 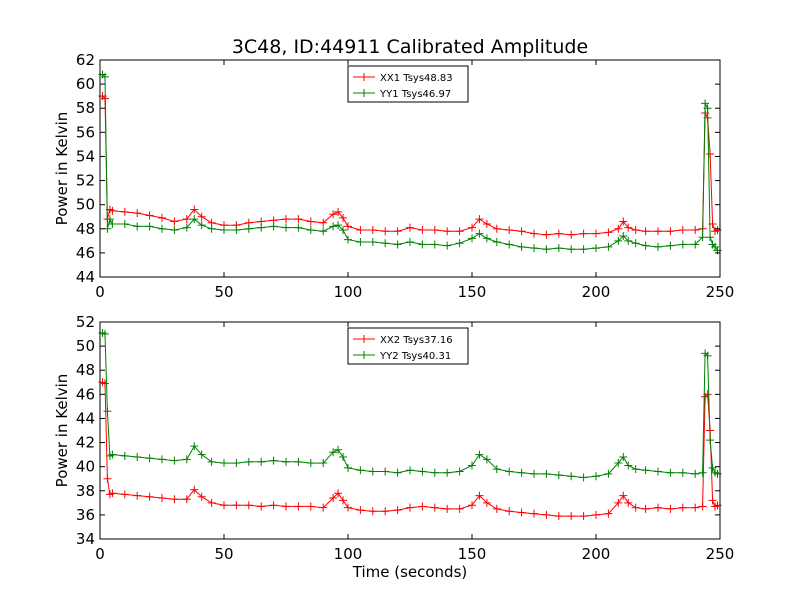 I want to click on plot-2-legend-swatch-marker, so click(x=364, y=355).